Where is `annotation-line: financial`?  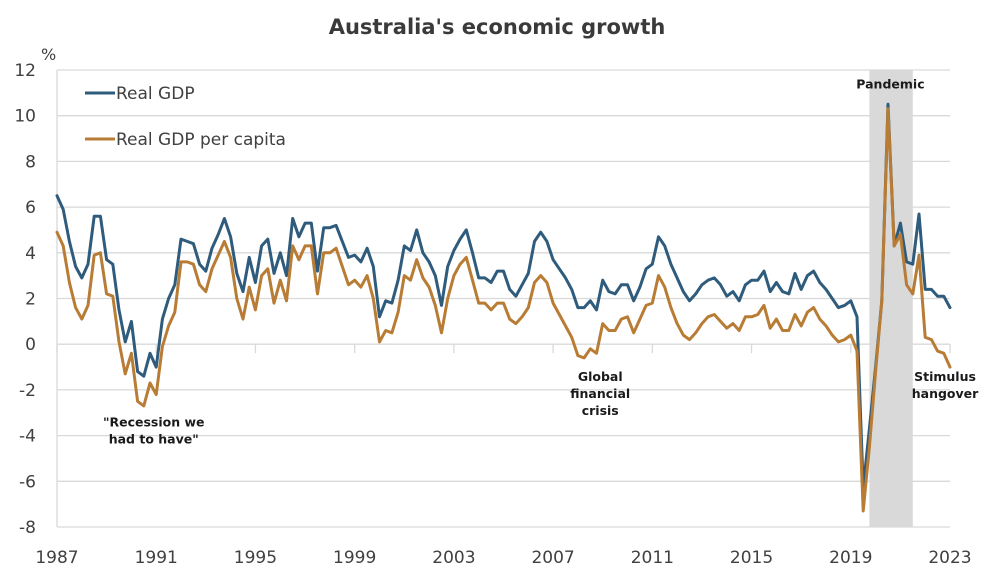
annotation-line: financial is located at coordinates (600, 393).